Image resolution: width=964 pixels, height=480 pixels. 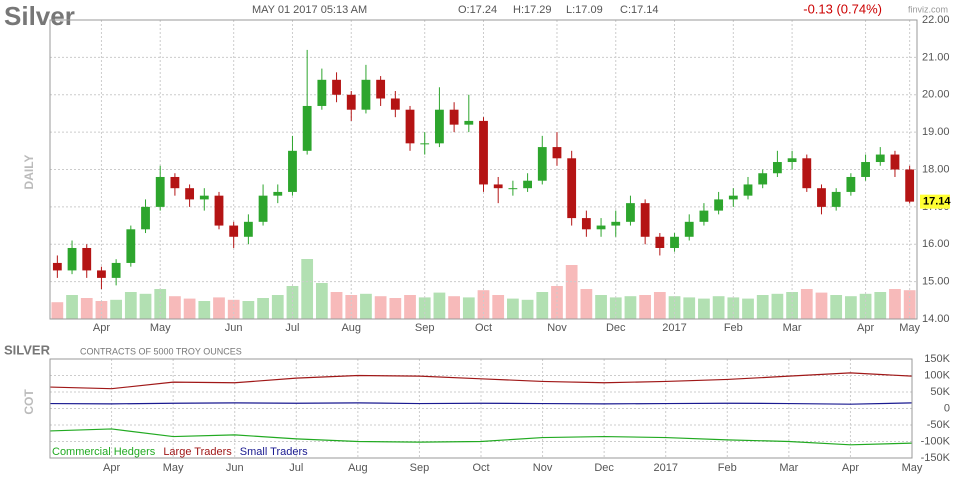 What do you see at coordinates (292, 328) in the screenshot?
I see `x-tick-label: Jul` at bounding box center [292, 328].